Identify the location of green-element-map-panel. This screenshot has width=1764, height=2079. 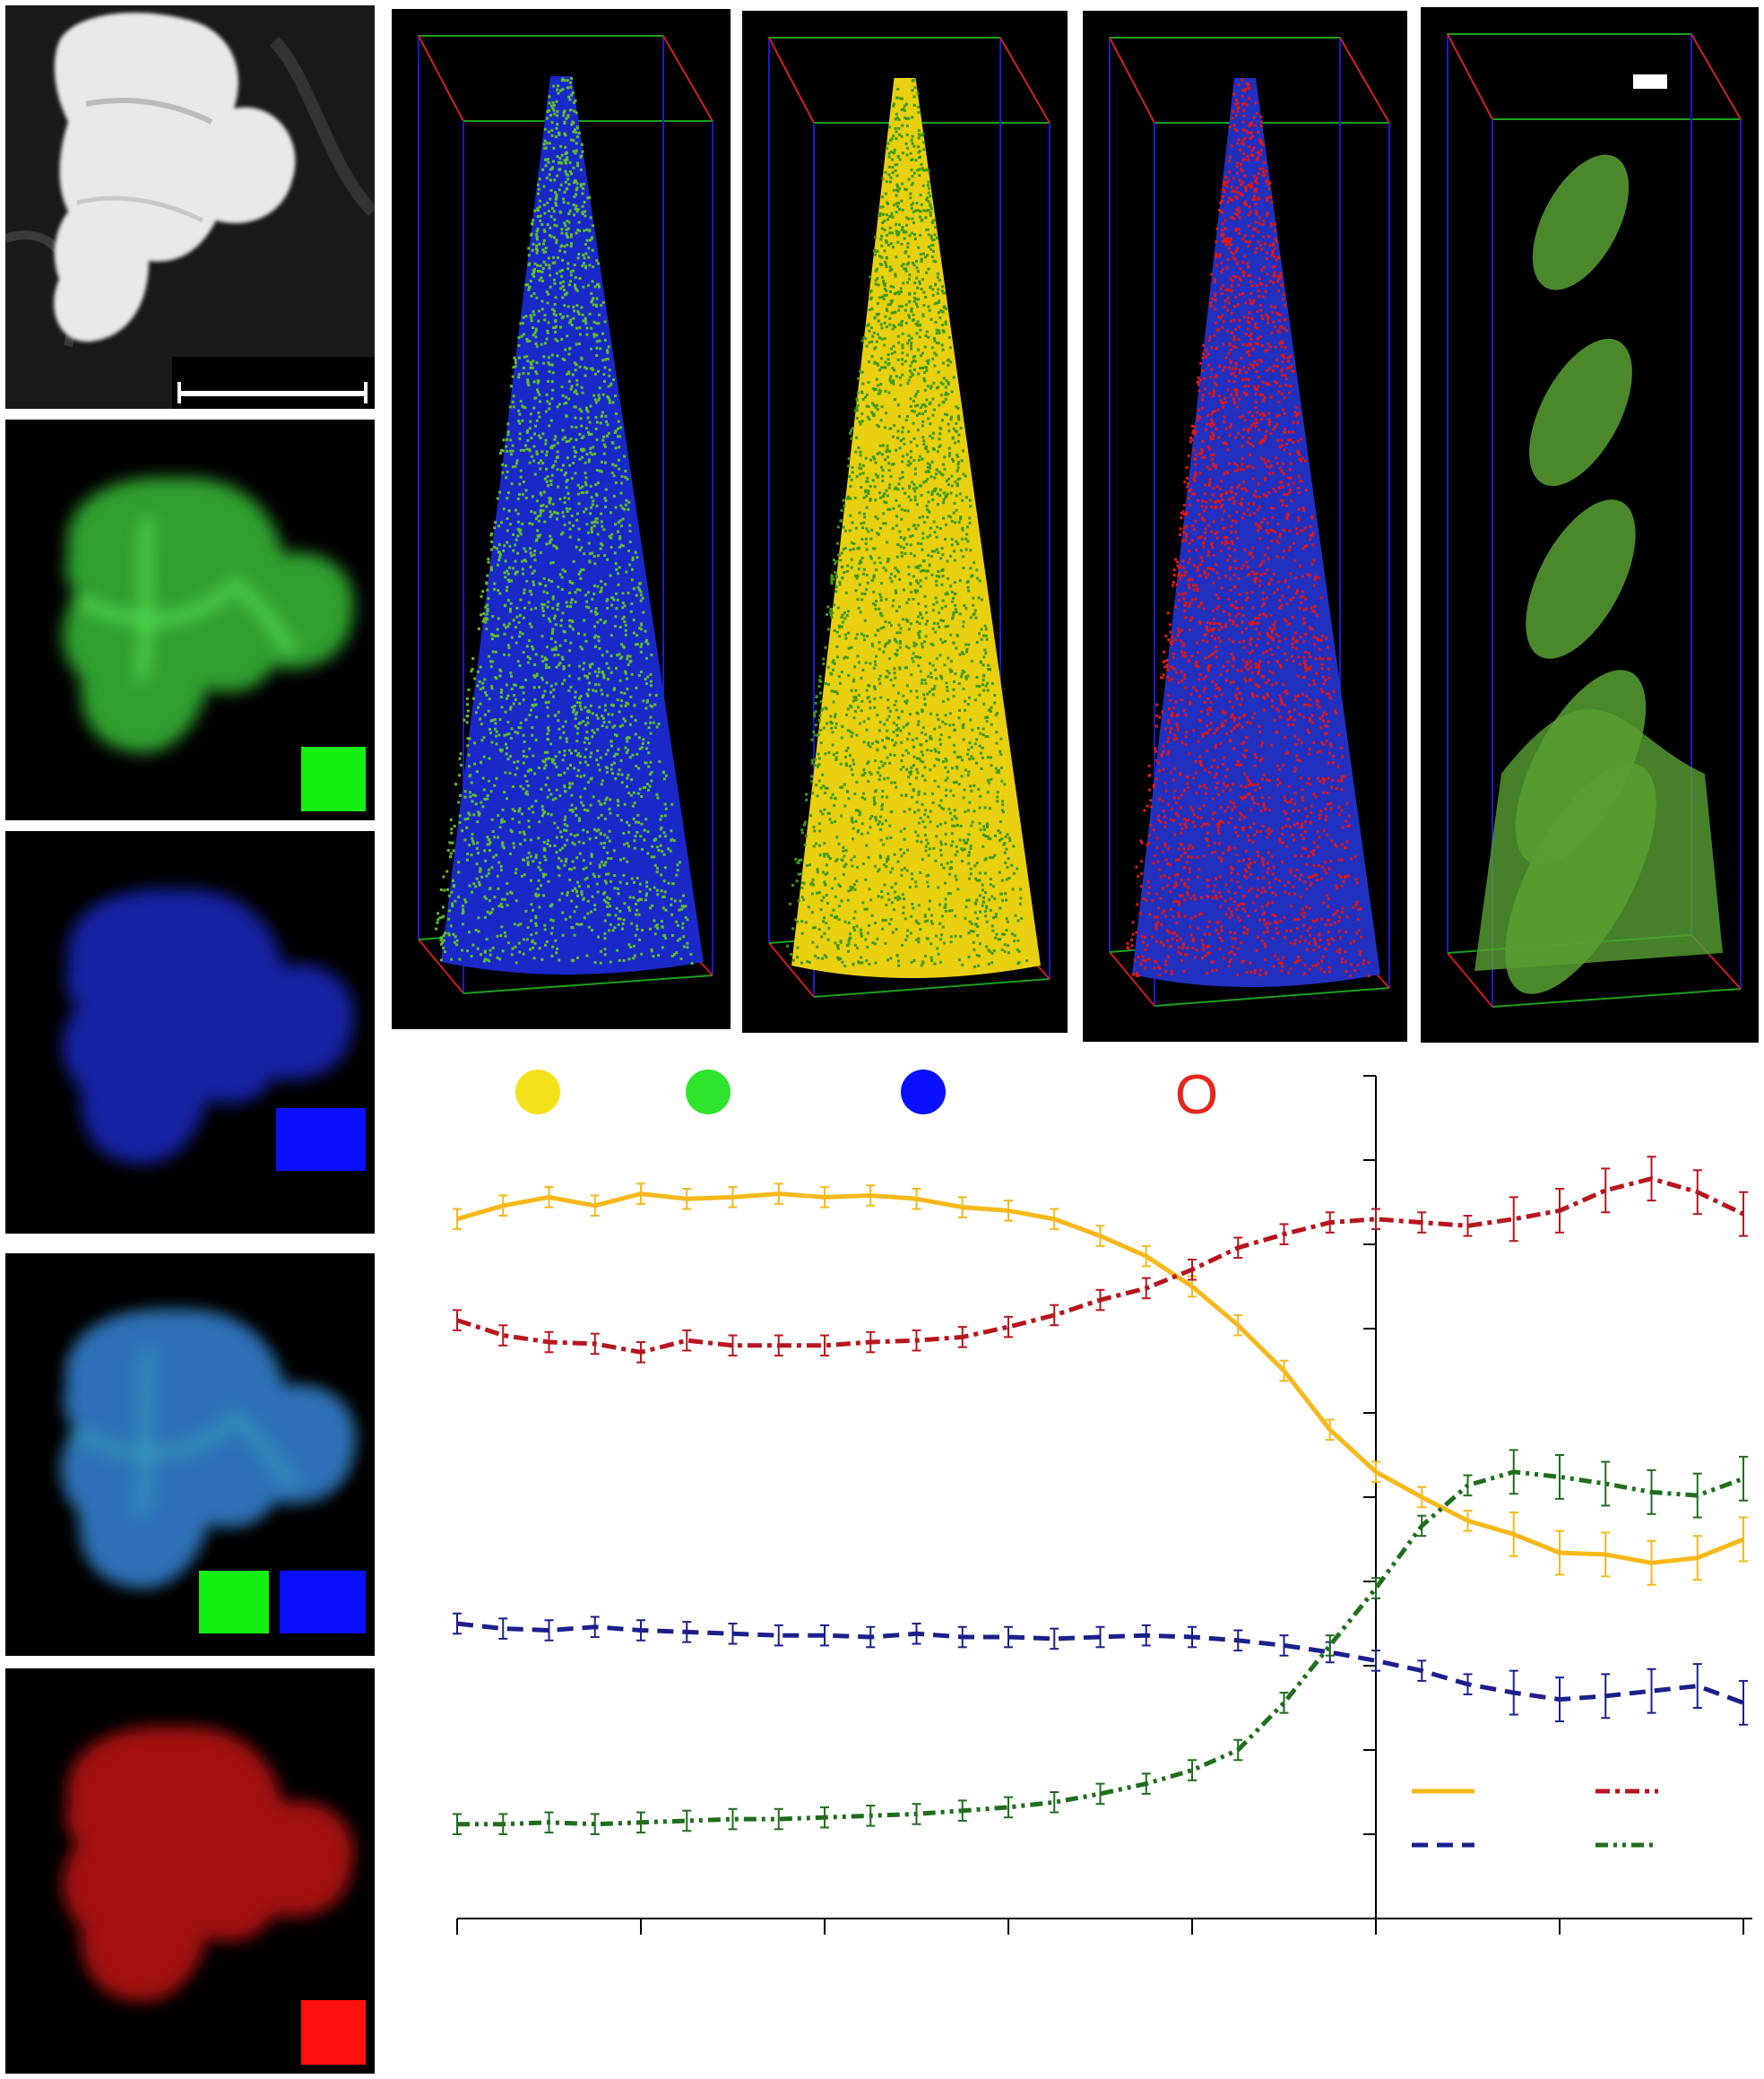
(190, 620).